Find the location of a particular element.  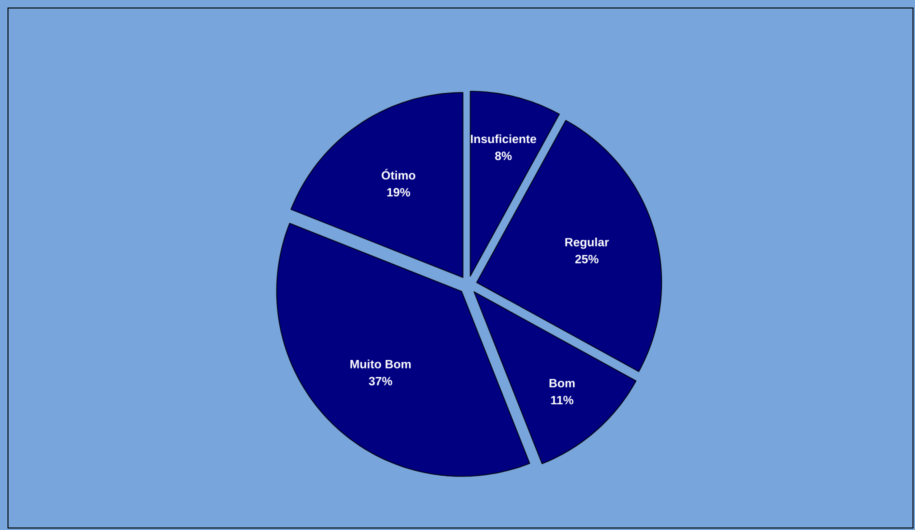

data-label: 19% is located at coordinates (398, 192).